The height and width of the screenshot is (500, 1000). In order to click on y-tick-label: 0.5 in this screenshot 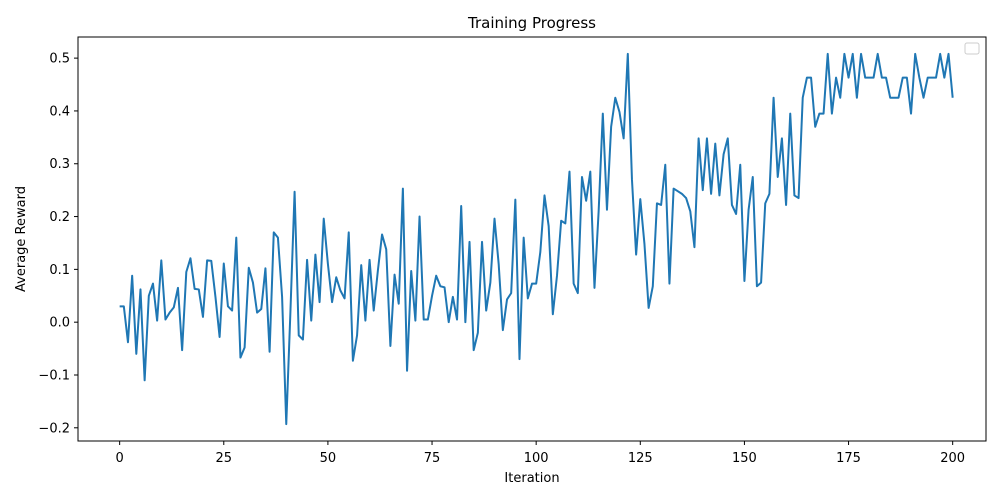, I will do `click(59, 59)`.